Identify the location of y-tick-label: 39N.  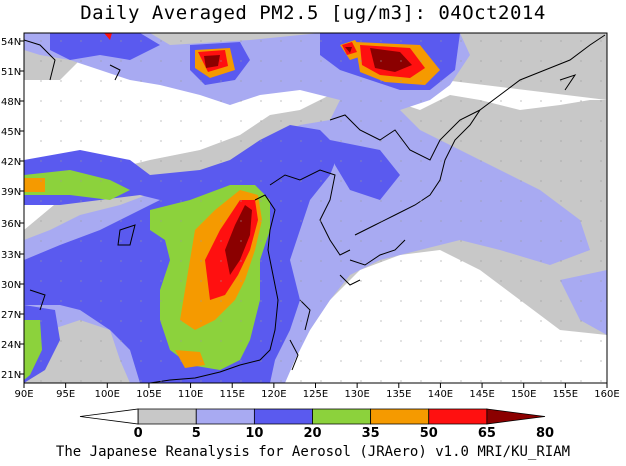
(11, 192).